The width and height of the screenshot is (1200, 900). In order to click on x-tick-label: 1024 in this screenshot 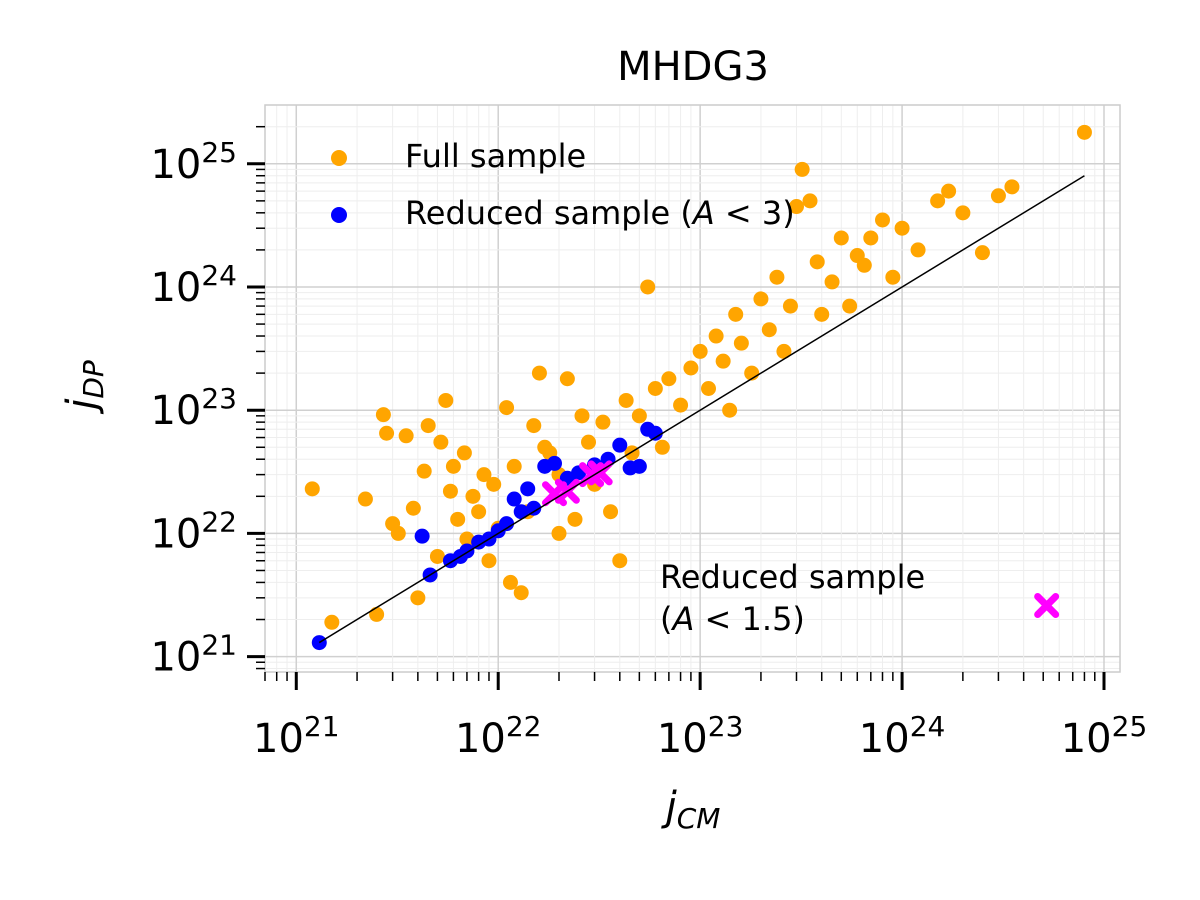, I will do `click(902, 736)`.